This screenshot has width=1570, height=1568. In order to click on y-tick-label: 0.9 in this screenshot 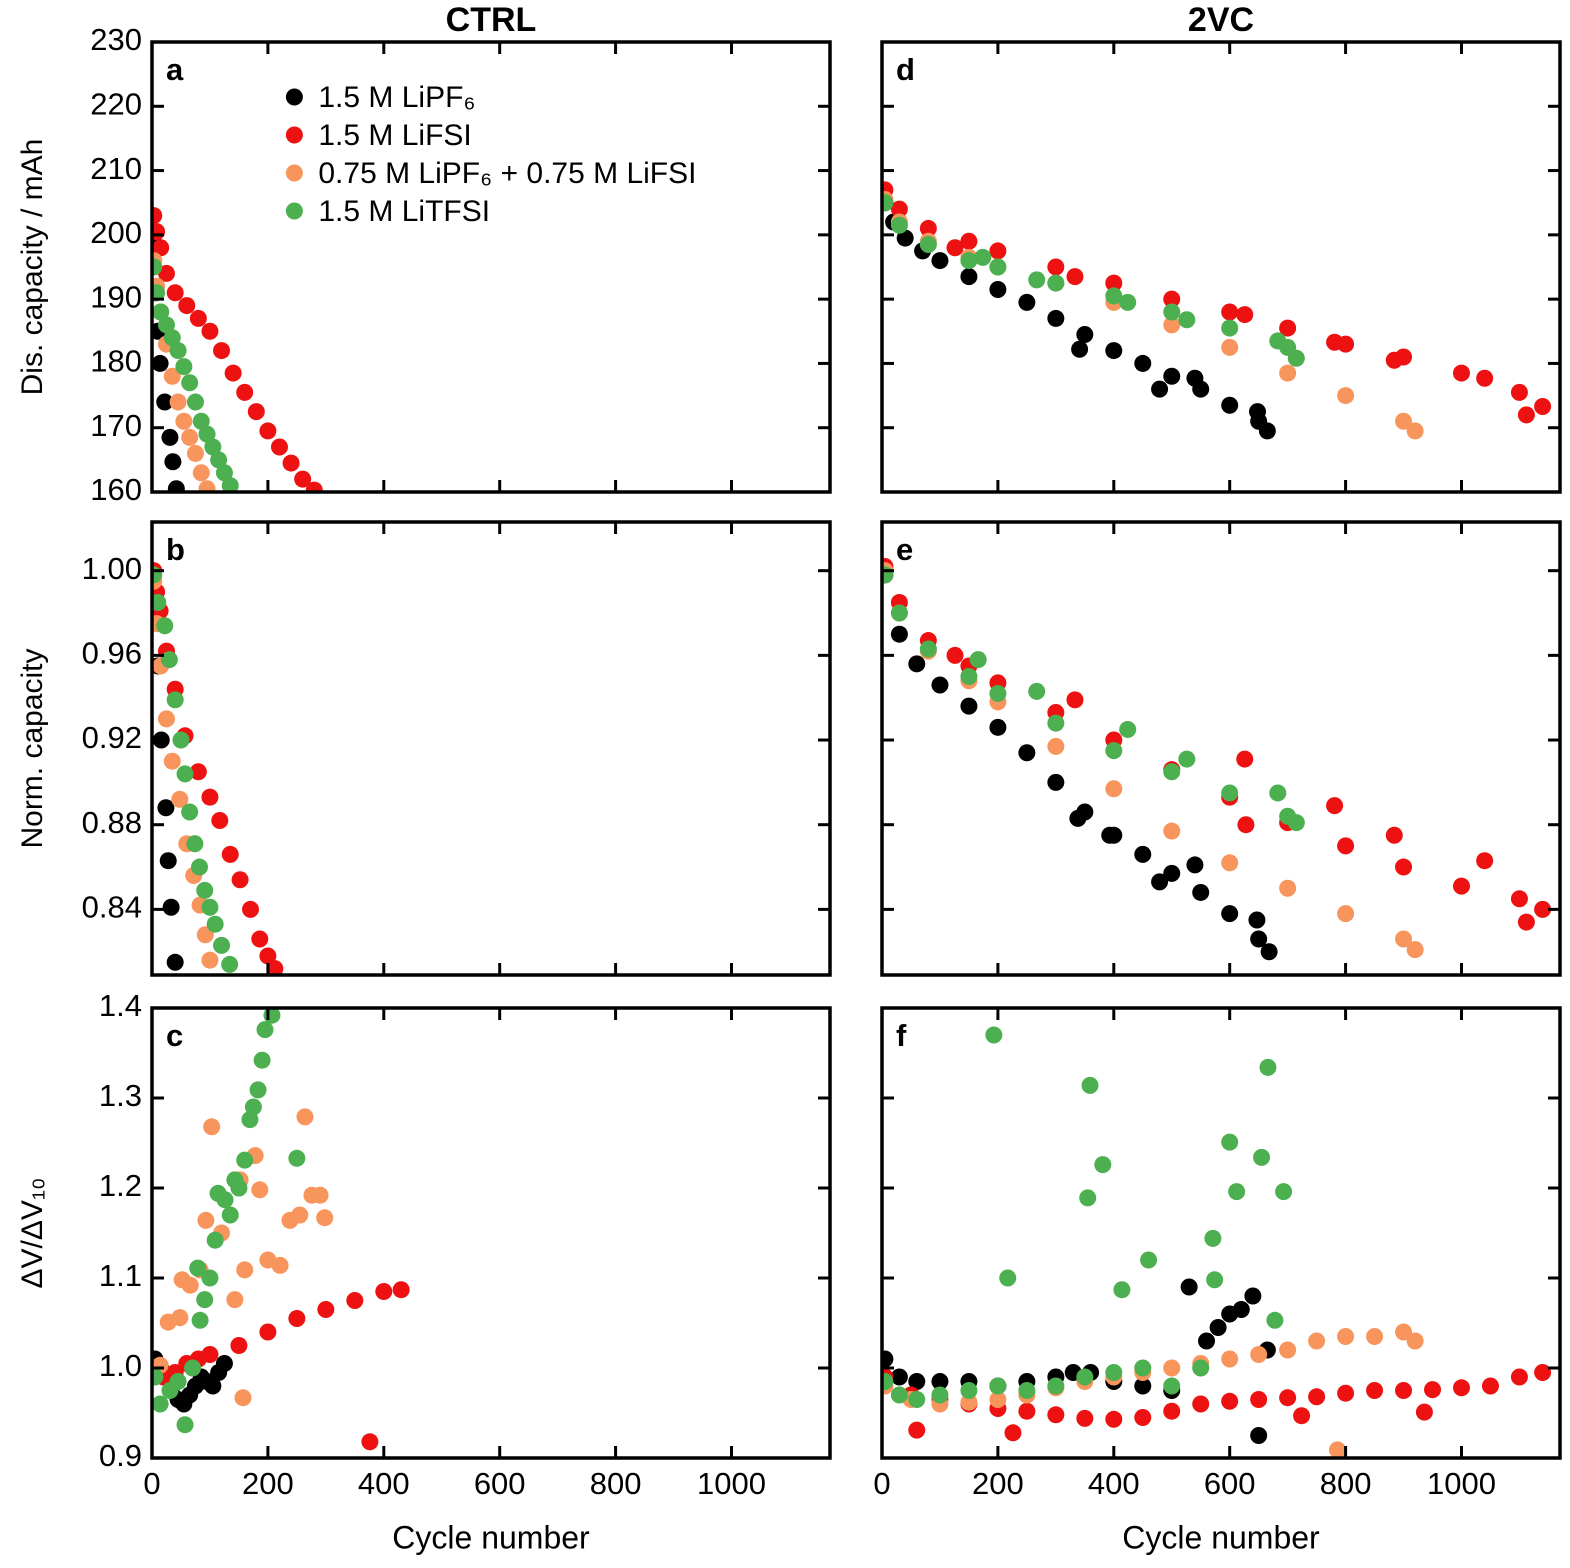, I will do `click(120, 1455)`.